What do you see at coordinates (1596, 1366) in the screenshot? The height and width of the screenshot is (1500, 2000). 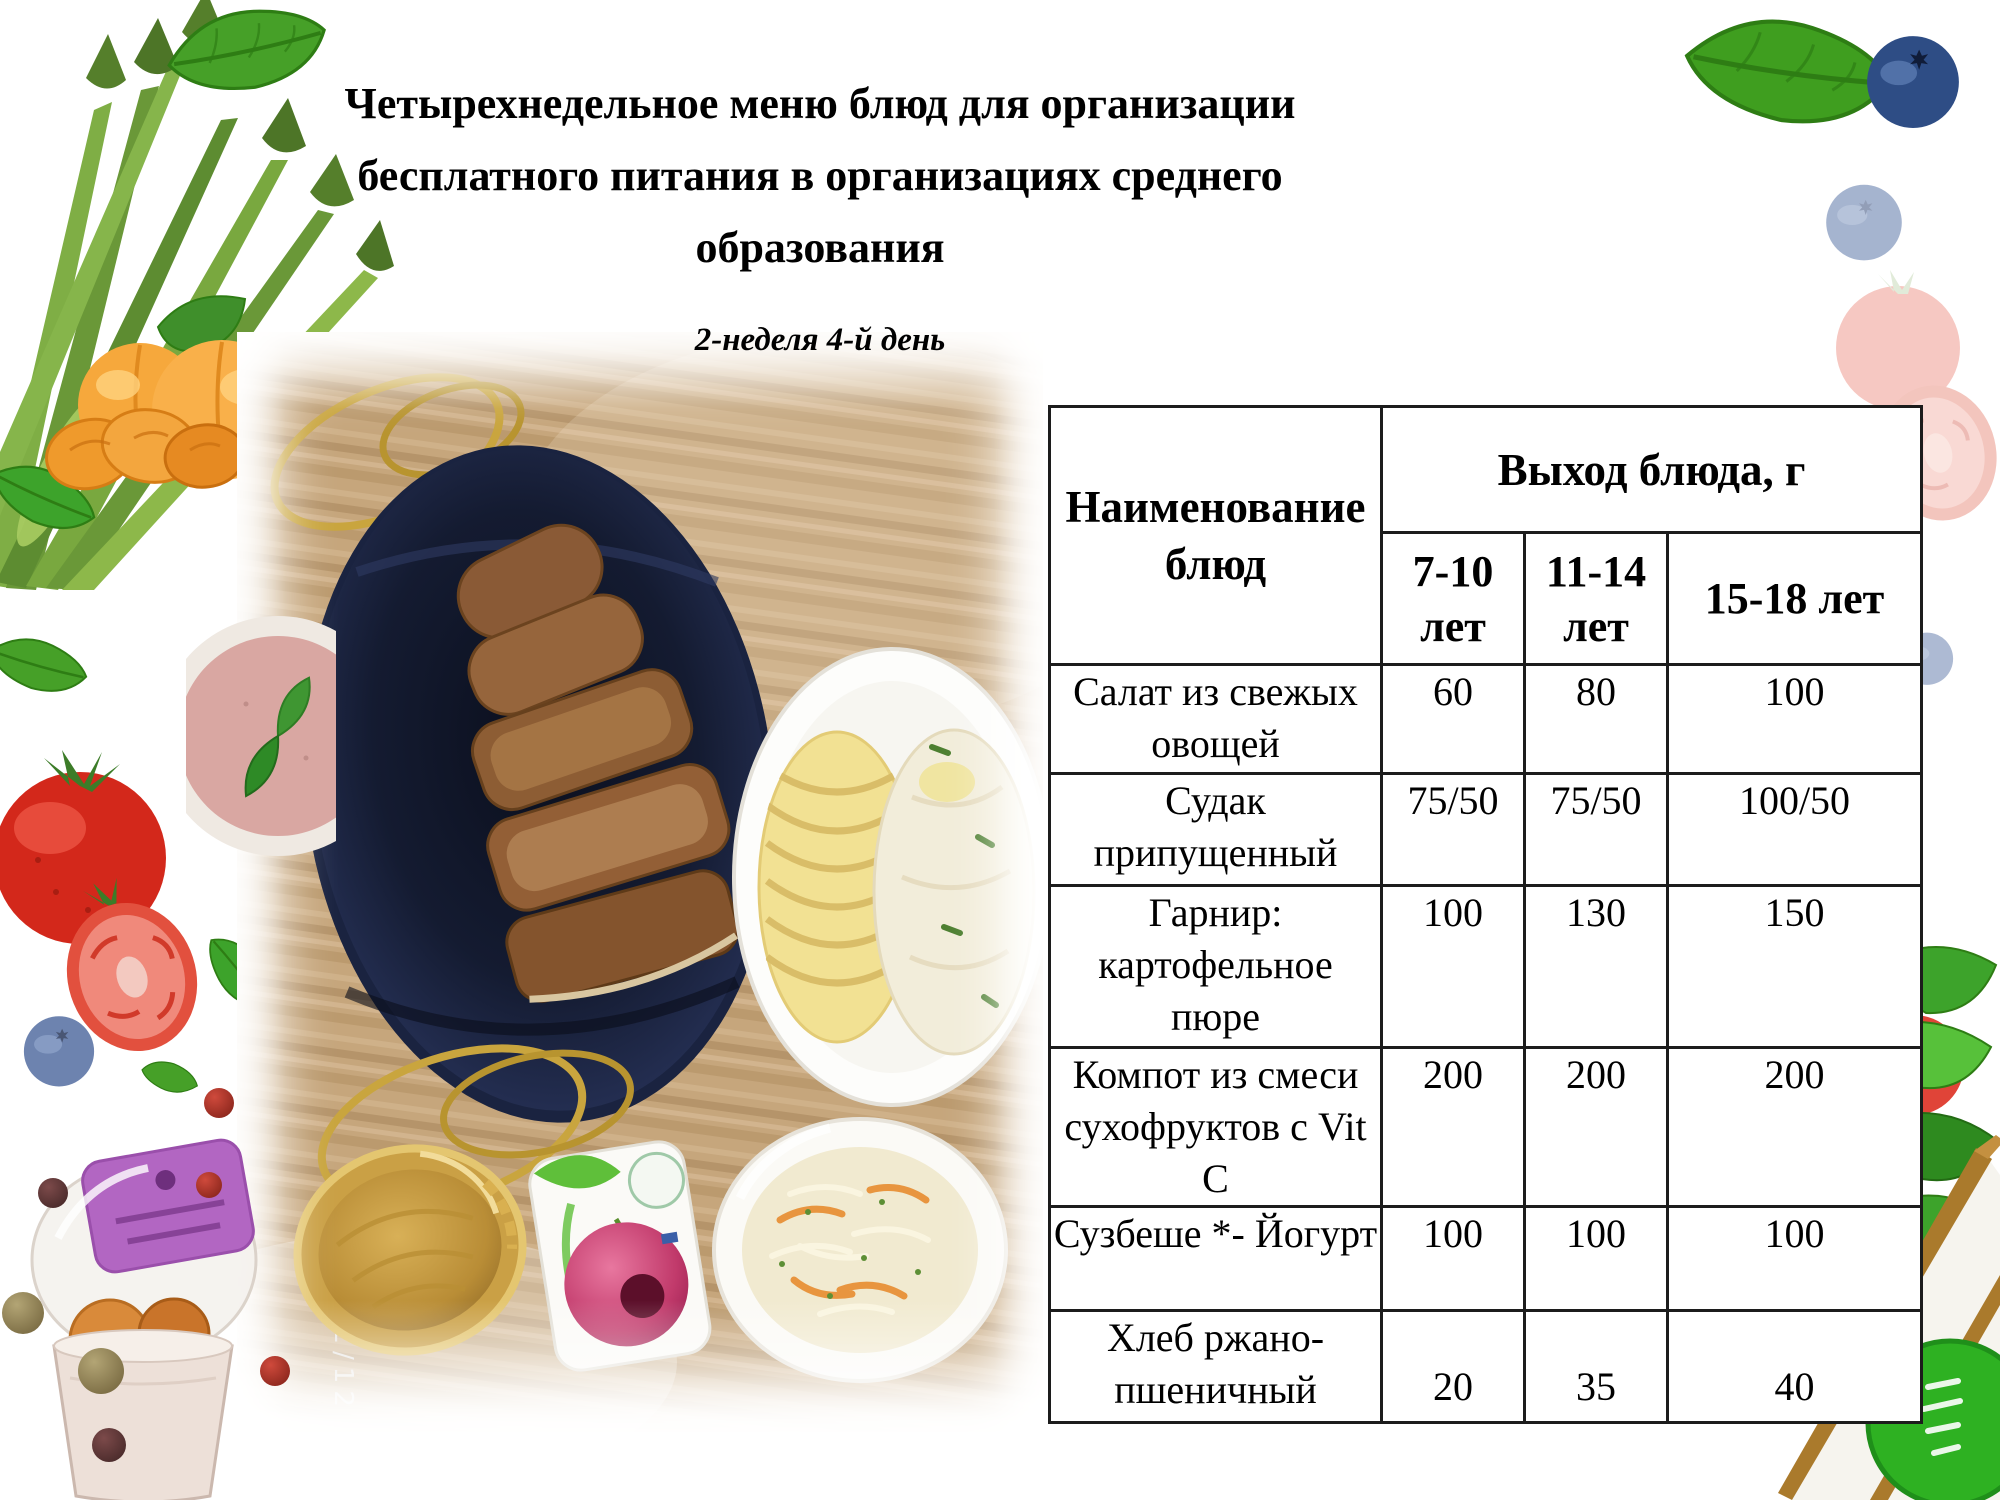 I see `portion-value-cell: 35` at bounding box center [1596, 1366].